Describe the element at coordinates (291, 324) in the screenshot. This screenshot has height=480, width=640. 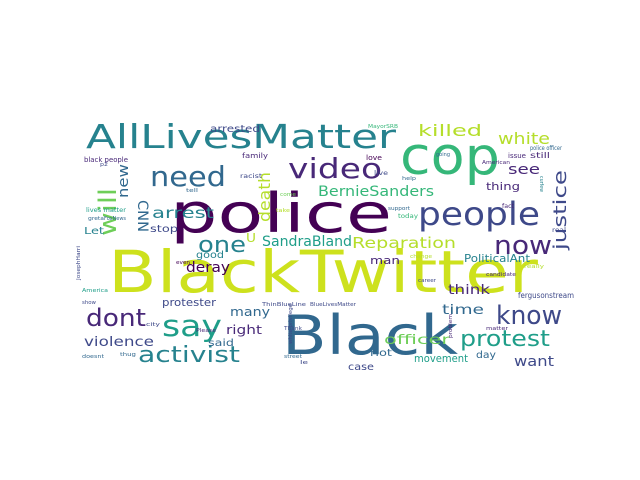
I see `word: white privilege` at that location.